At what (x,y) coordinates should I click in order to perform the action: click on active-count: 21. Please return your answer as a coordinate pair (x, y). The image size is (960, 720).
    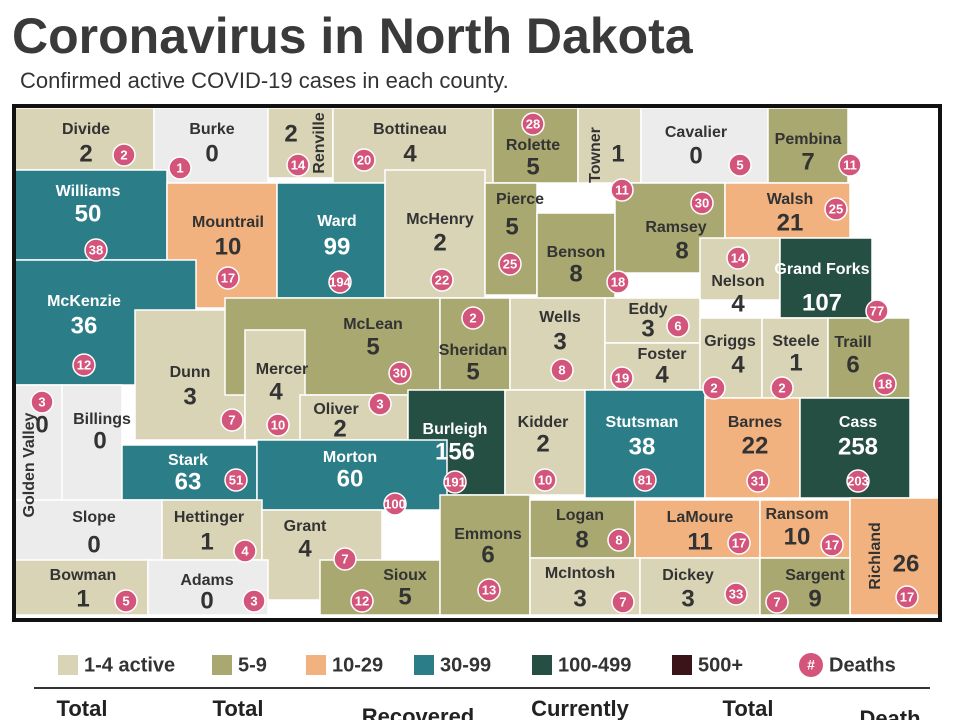
    Looking at the image, I should click on (790, 222).